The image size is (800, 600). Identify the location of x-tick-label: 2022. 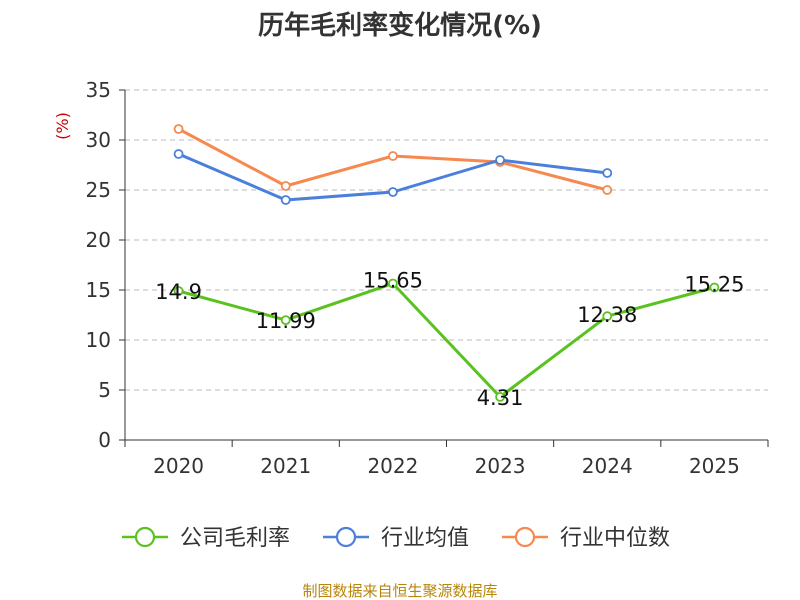
(392, 466).